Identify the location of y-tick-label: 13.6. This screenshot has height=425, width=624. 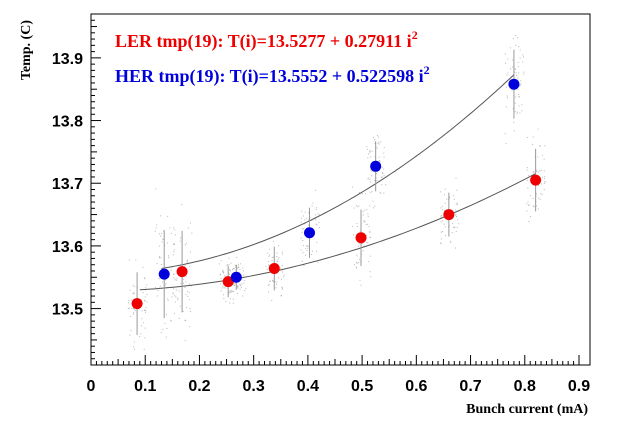
(67, 247).